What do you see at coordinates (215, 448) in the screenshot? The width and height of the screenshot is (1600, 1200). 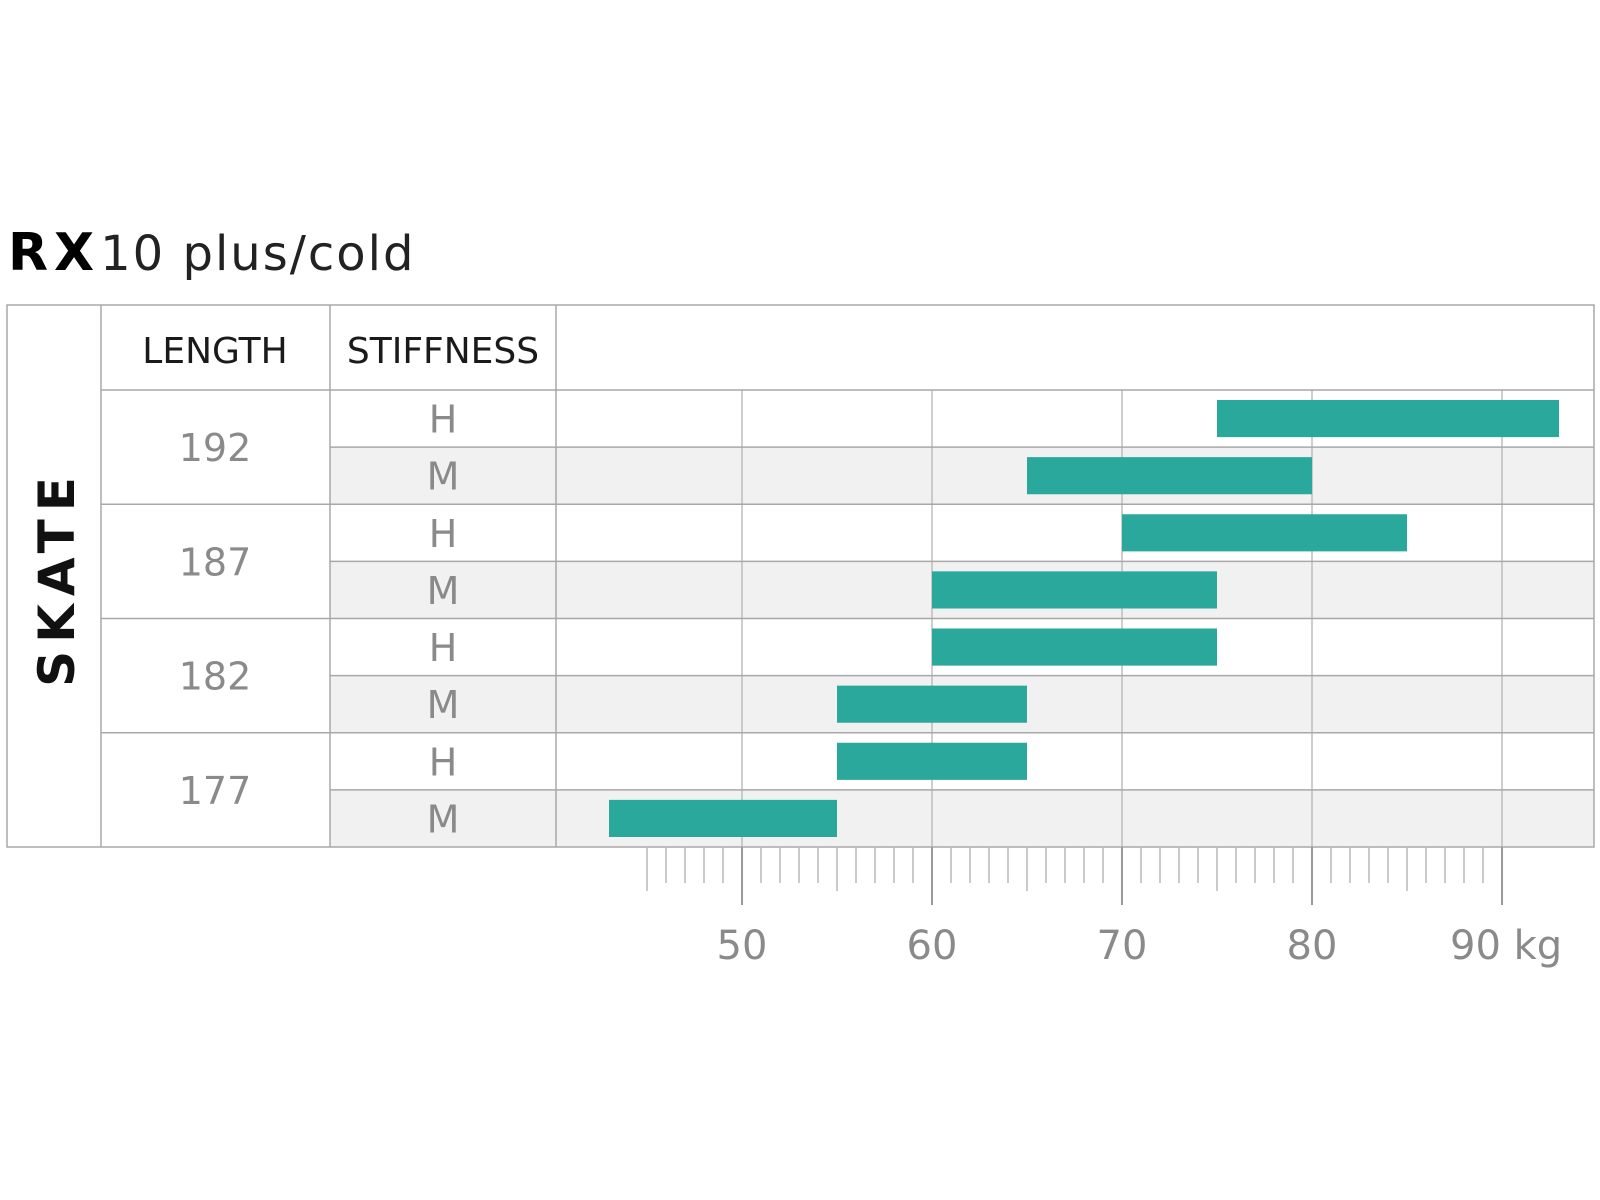 I see `length-label: 192` at bounding box center [215, 448].